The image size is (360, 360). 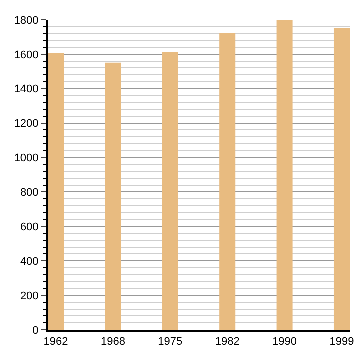 What do you see at coordinates (26, 124) in the screenshot?
I see `y-tick-label: 1200` at bounding box center [26, 124].